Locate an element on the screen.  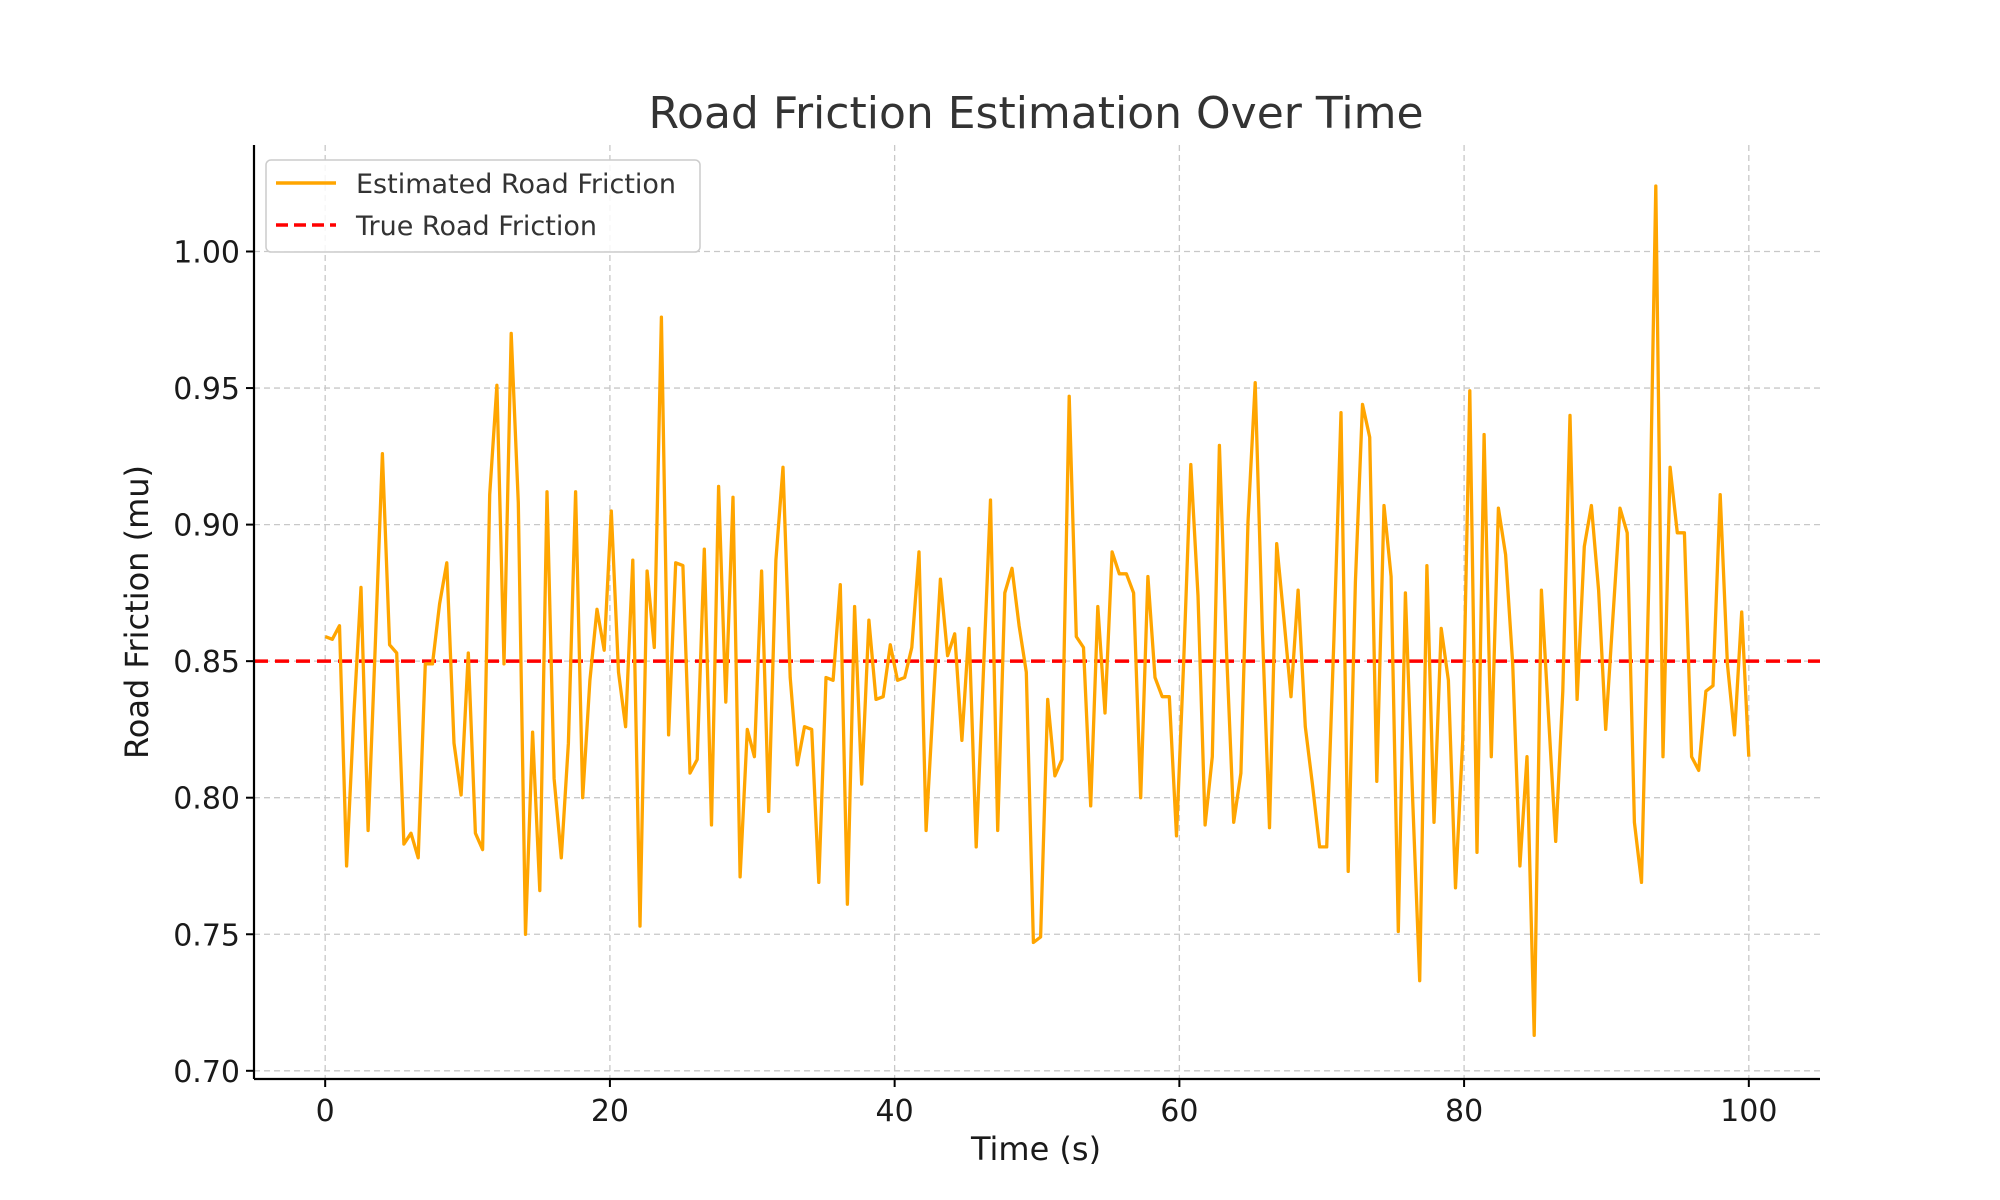
x-tick-label: 100 is located at coordinates (1748, 1111).